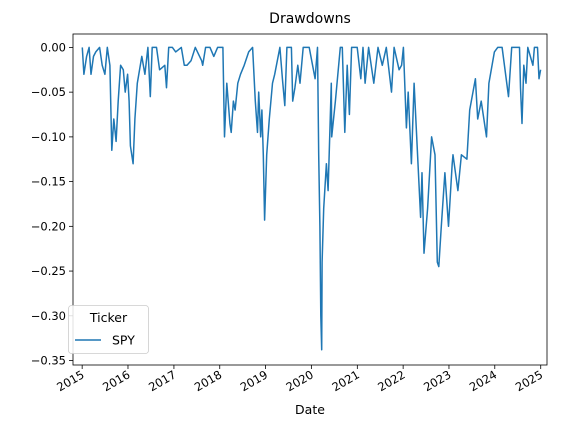 Image resolution: width=568 pixels, height=427 pixels. I want to click on legend-box, so click(108, 329).